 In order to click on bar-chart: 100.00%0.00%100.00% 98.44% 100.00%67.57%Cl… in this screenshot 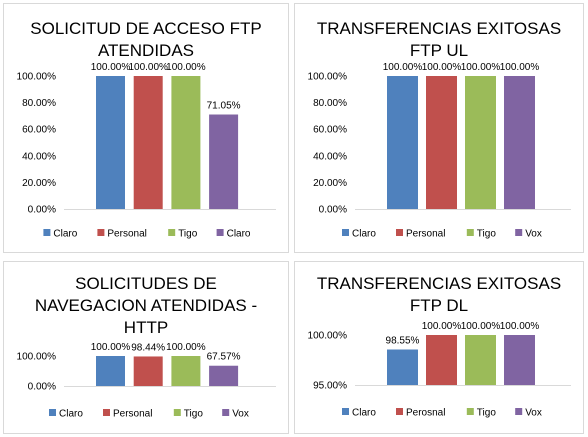, I will do `click(146, 381)`.